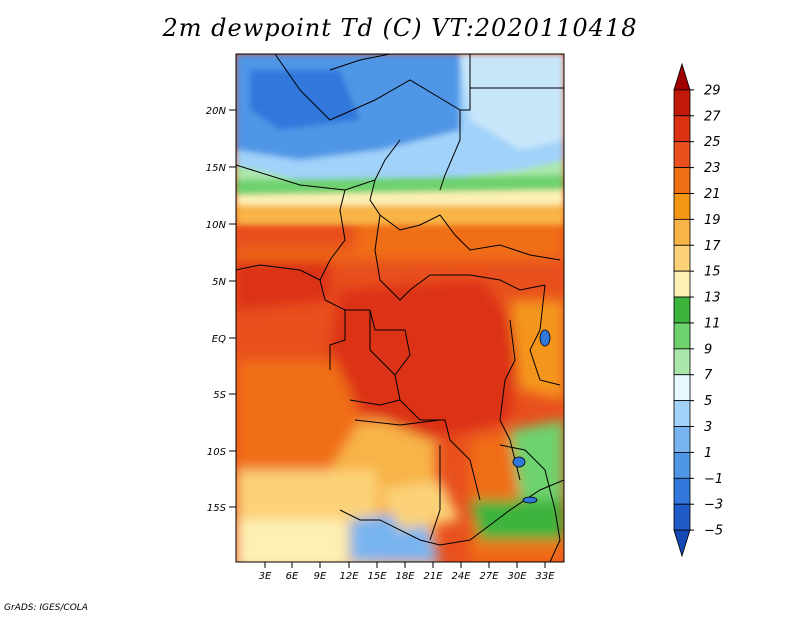 Image resolution: width=800 pixels, height=622 pixels. What do you see at coordinates (265, 576) in the screenshot?
I see `lon-tick-label: 3E` at bounding box center [265, 576].